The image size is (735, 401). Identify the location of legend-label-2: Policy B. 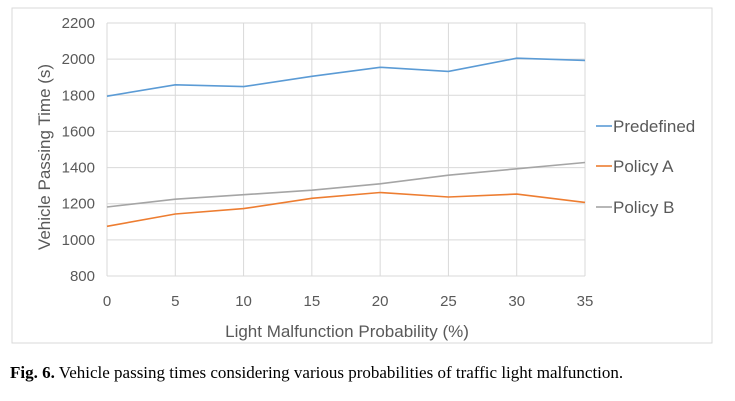
(643, 207).